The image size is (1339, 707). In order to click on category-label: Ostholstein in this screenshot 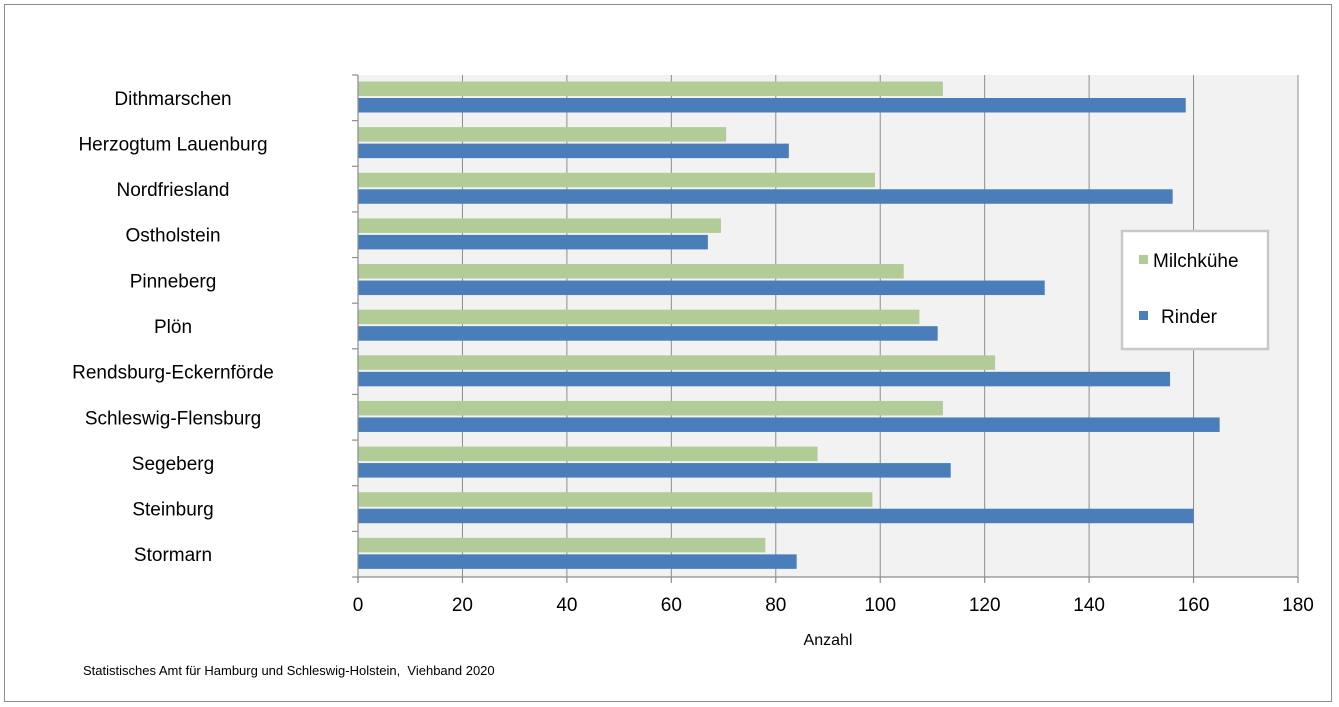, I will do `click(172, 236)`.